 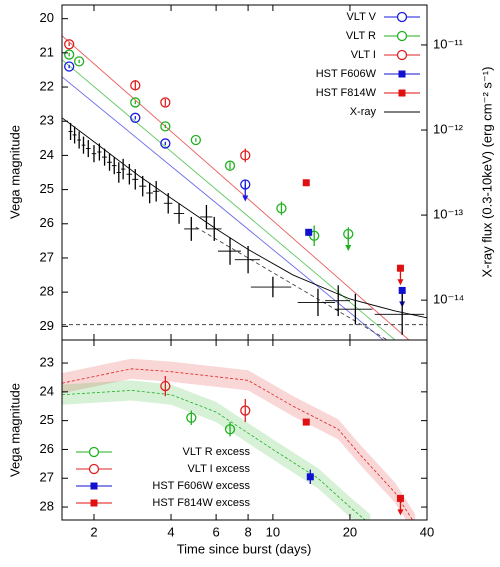 I want to click on y2-tick-label: 10⁻¹¹, so click(x=448, y=43).